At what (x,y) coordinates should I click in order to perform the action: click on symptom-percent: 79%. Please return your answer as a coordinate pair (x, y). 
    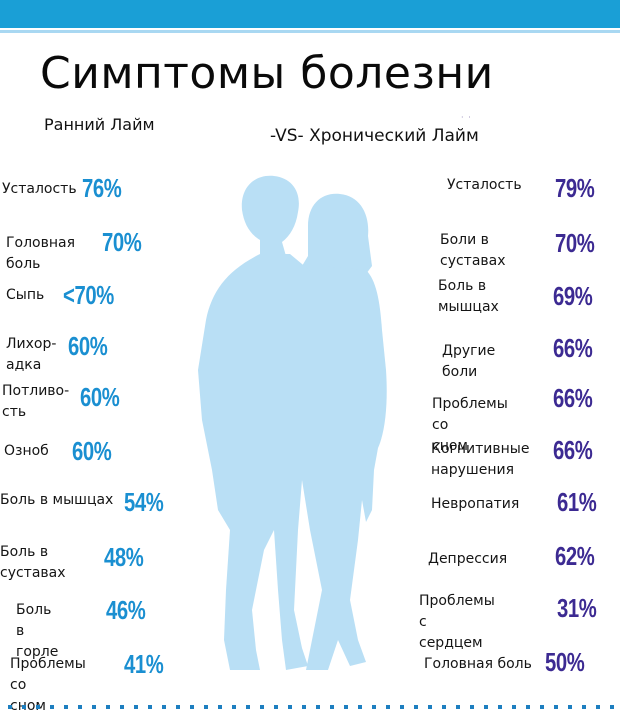
    Looking at the image, I should click on (575, 188).